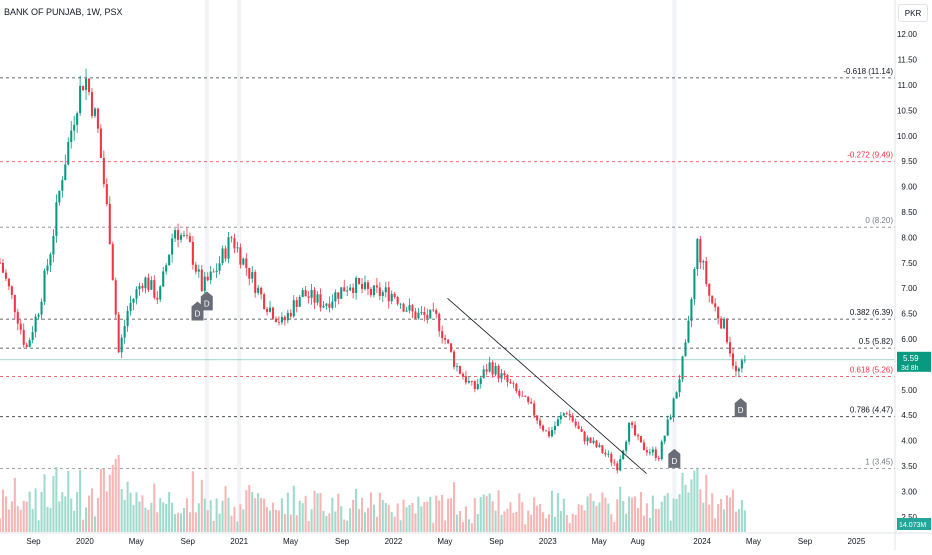 This screenshot has width=932, height=555. What do you see at coordinates (63, 12) in the screenshot?
I see `chart-title: BANK OF PUNJAB, 1W, PSX` at bounding box center [63, 12].